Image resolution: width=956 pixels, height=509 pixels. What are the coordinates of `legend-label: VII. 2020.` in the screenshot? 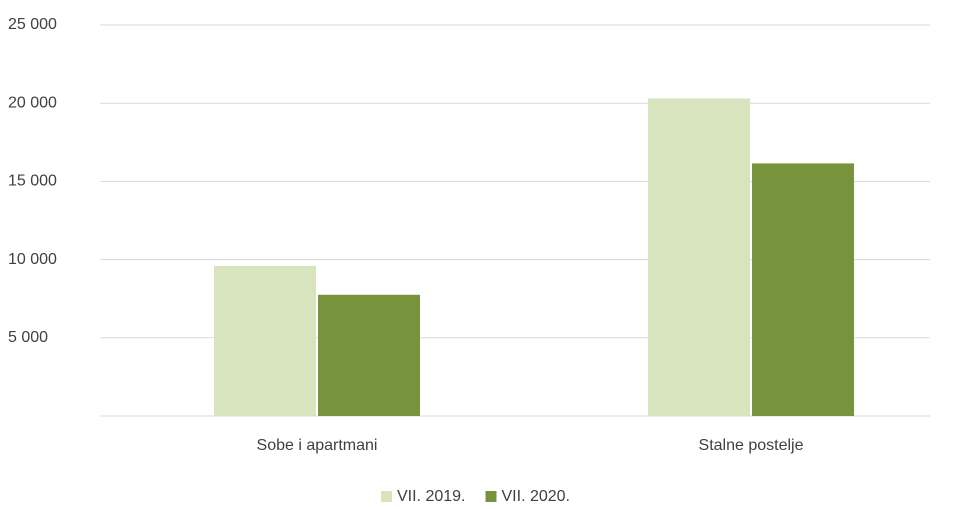 It's located at (536, 496).